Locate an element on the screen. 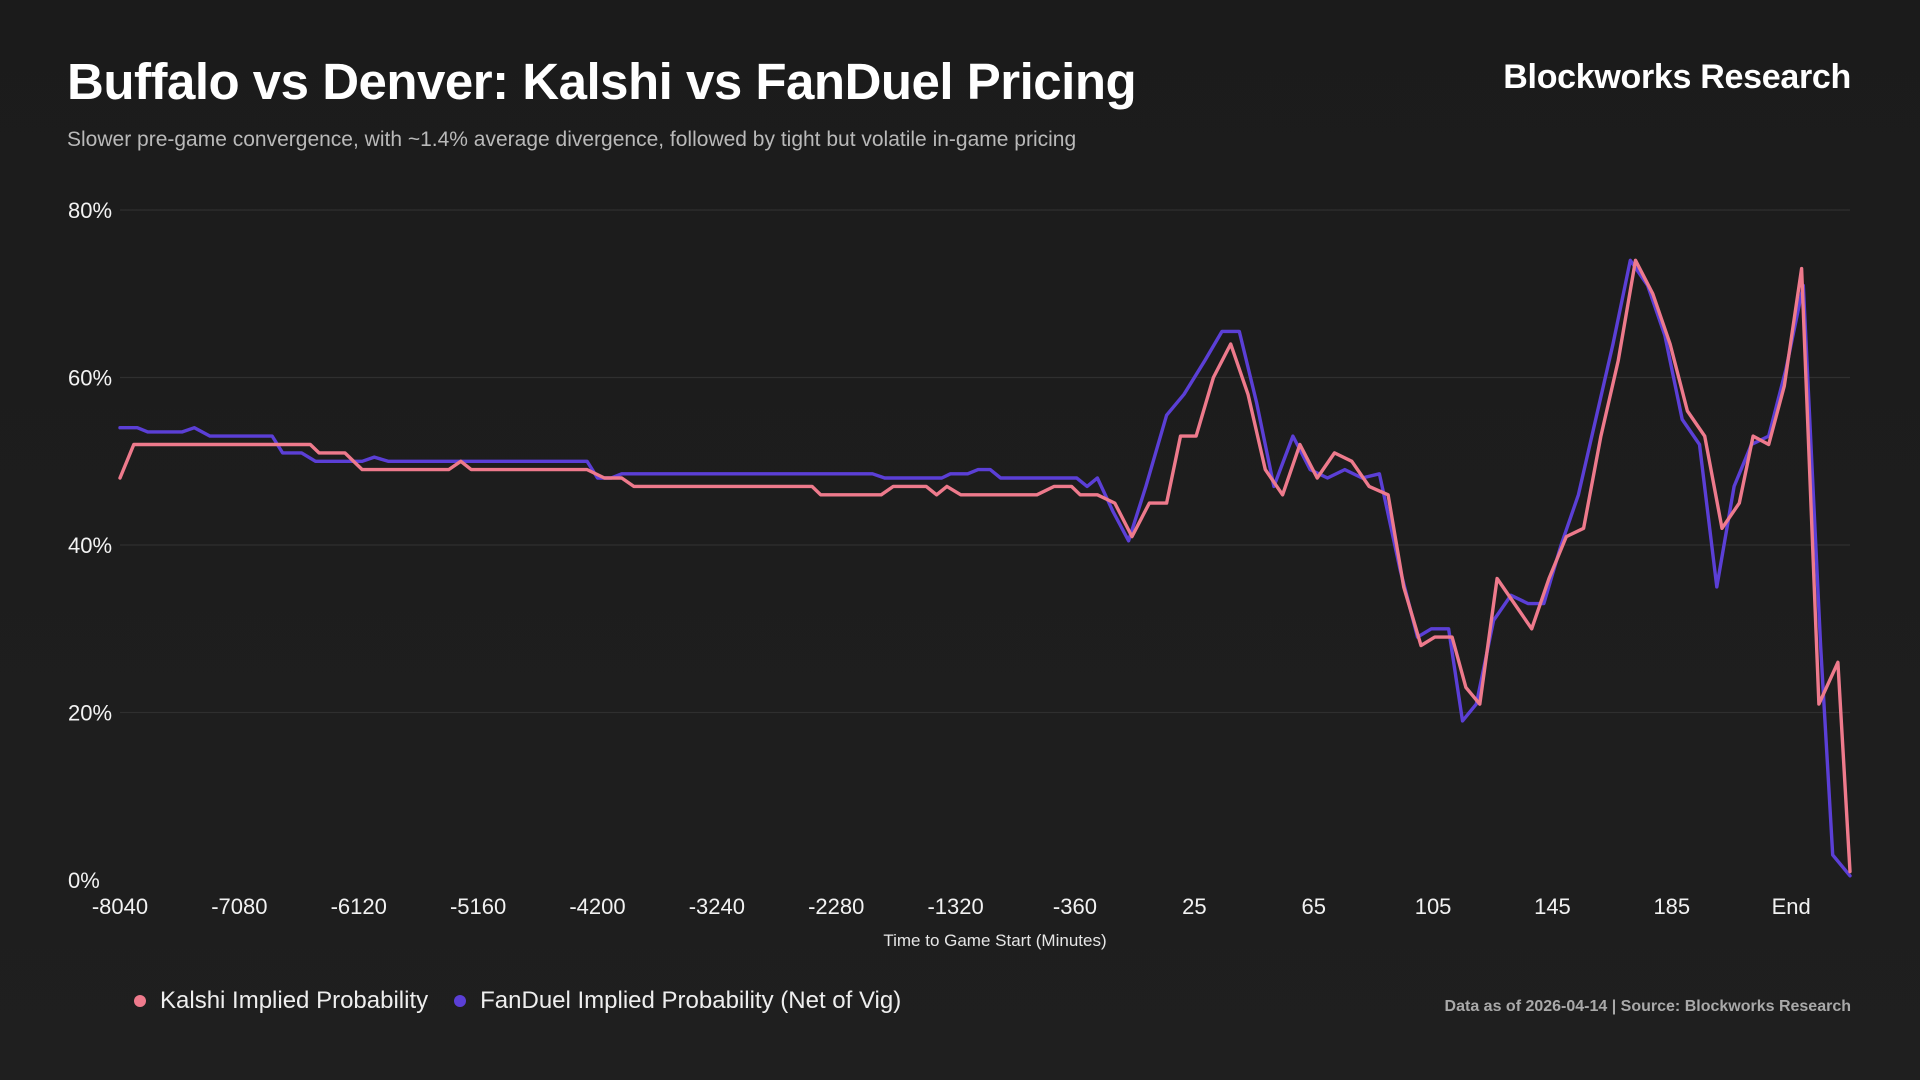 The height and width of the screenshot is (1080, 1920). legend-item-kalshi: Kalshi Implied Probability is located at coordinates (281, 1001).